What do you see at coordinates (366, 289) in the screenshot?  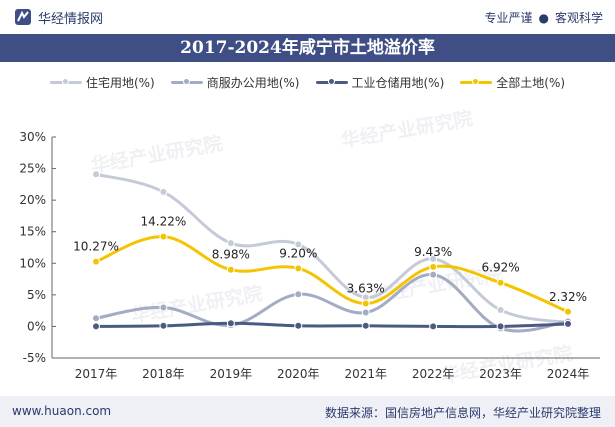 I see `data-label-all: 3.63%` at bounding box center [366, 289].